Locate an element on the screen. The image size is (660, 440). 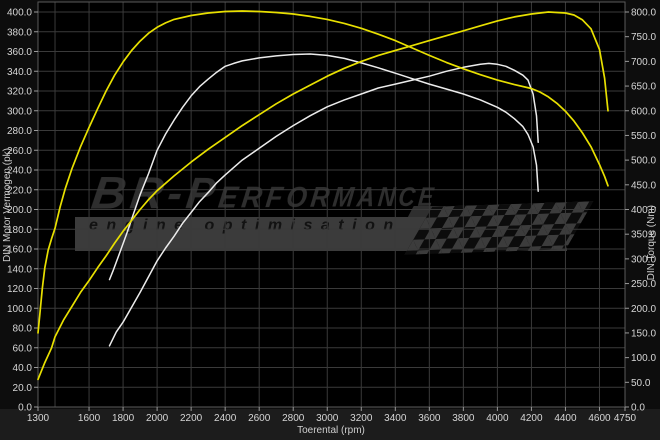
y-right-tick-label: 650.0 is located at coordinates (643, 87).